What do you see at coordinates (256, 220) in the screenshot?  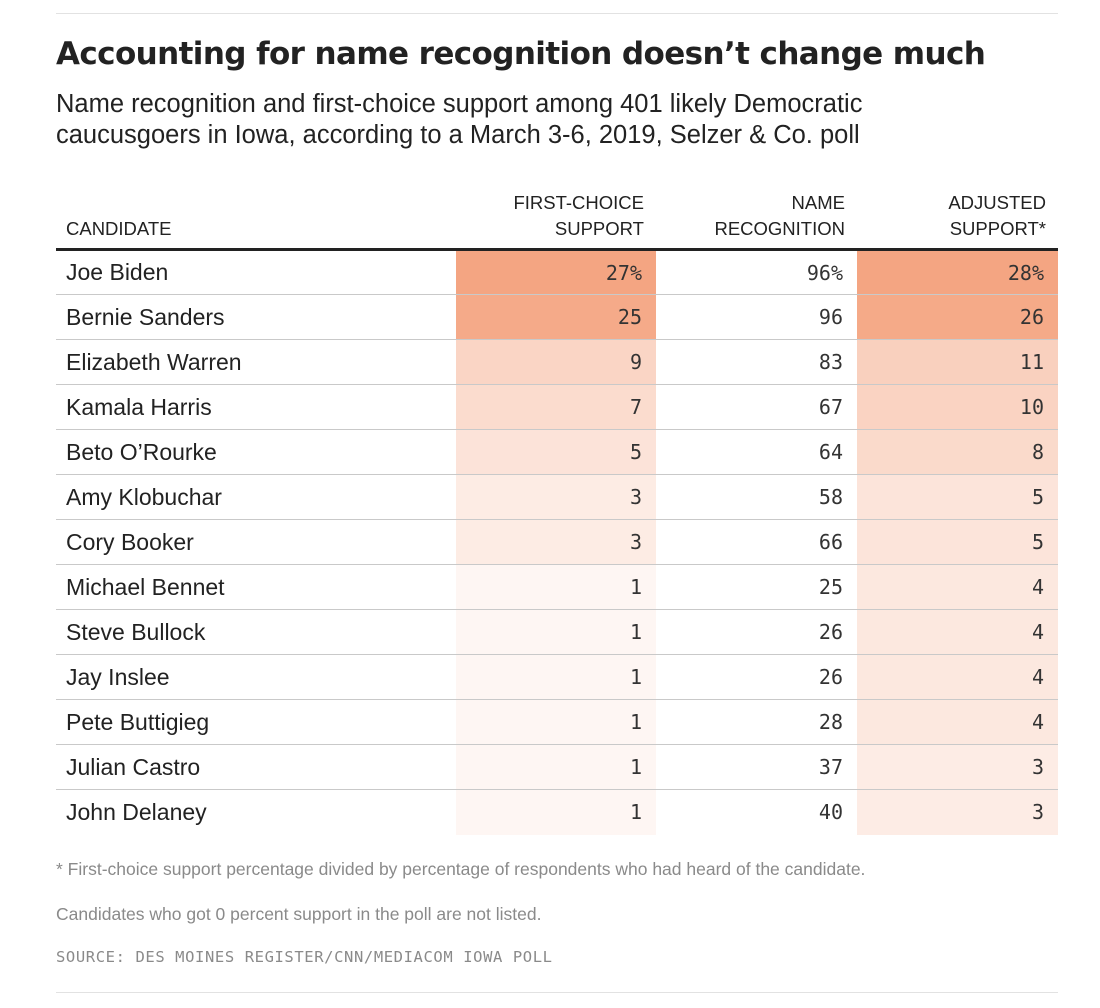 I see `header-candidate: CANDIDATE` at bounding box center [256, 220].